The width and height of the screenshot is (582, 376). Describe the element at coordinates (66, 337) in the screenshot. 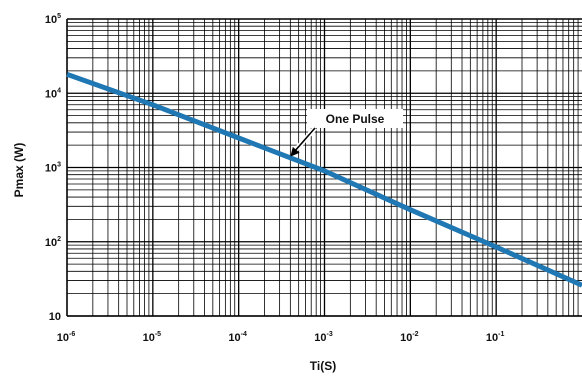

I see `x-tick-label: 10⁻⁶` at that location.